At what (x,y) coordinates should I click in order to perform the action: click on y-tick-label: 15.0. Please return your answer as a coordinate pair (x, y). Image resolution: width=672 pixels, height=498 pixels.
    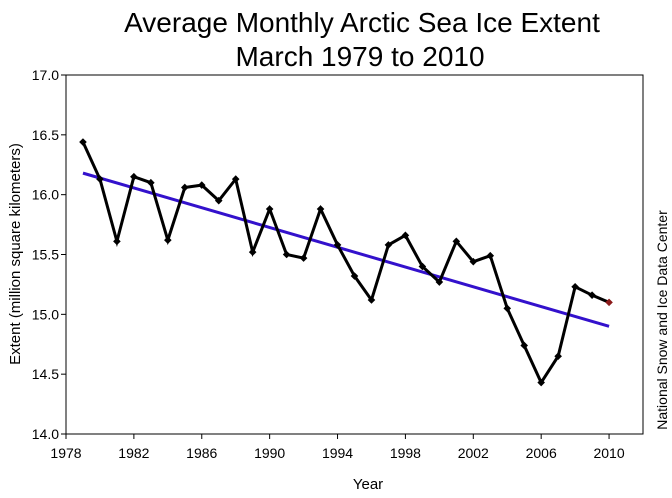
    Looking at the image, I should click on (45, 314).